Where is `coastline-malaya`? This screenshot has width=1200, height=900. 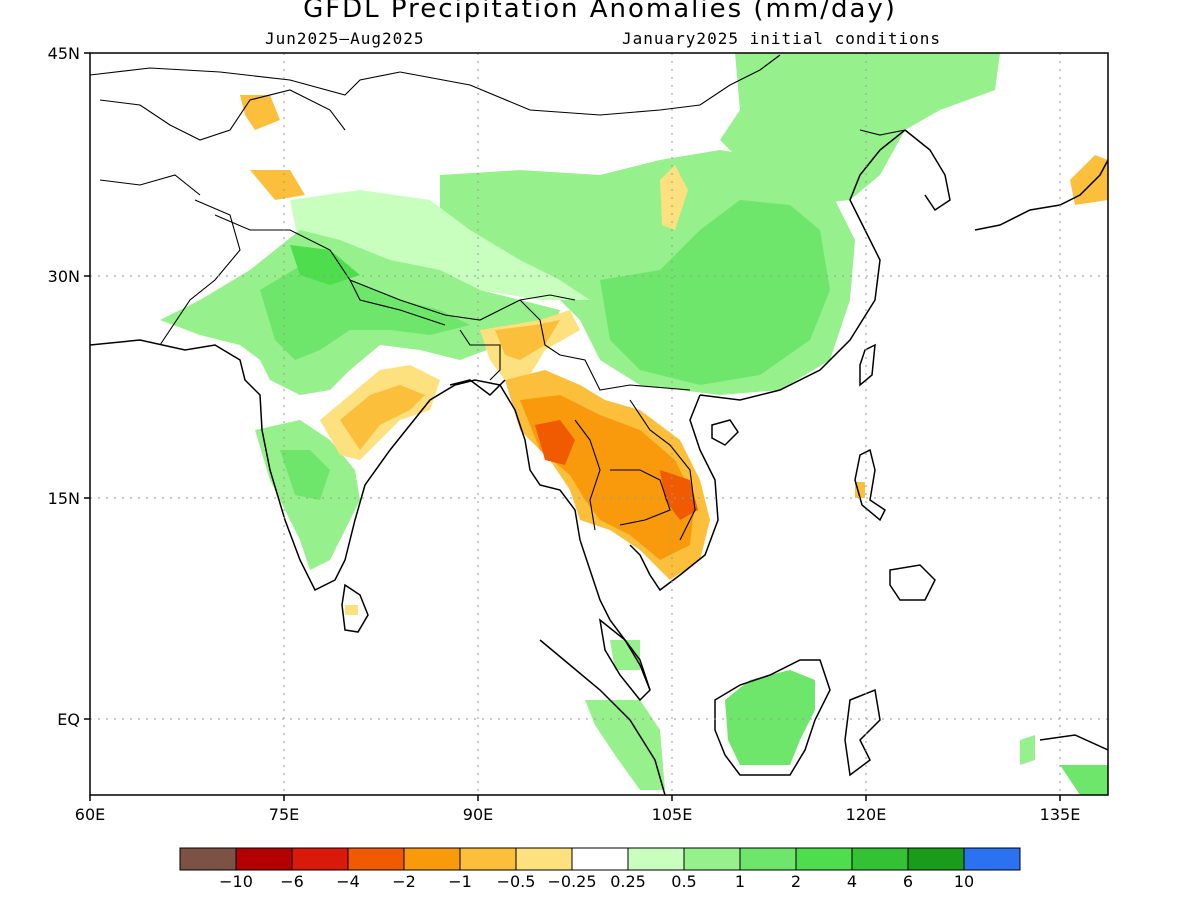 coastline-malaya is located at coordinates (624, 660).